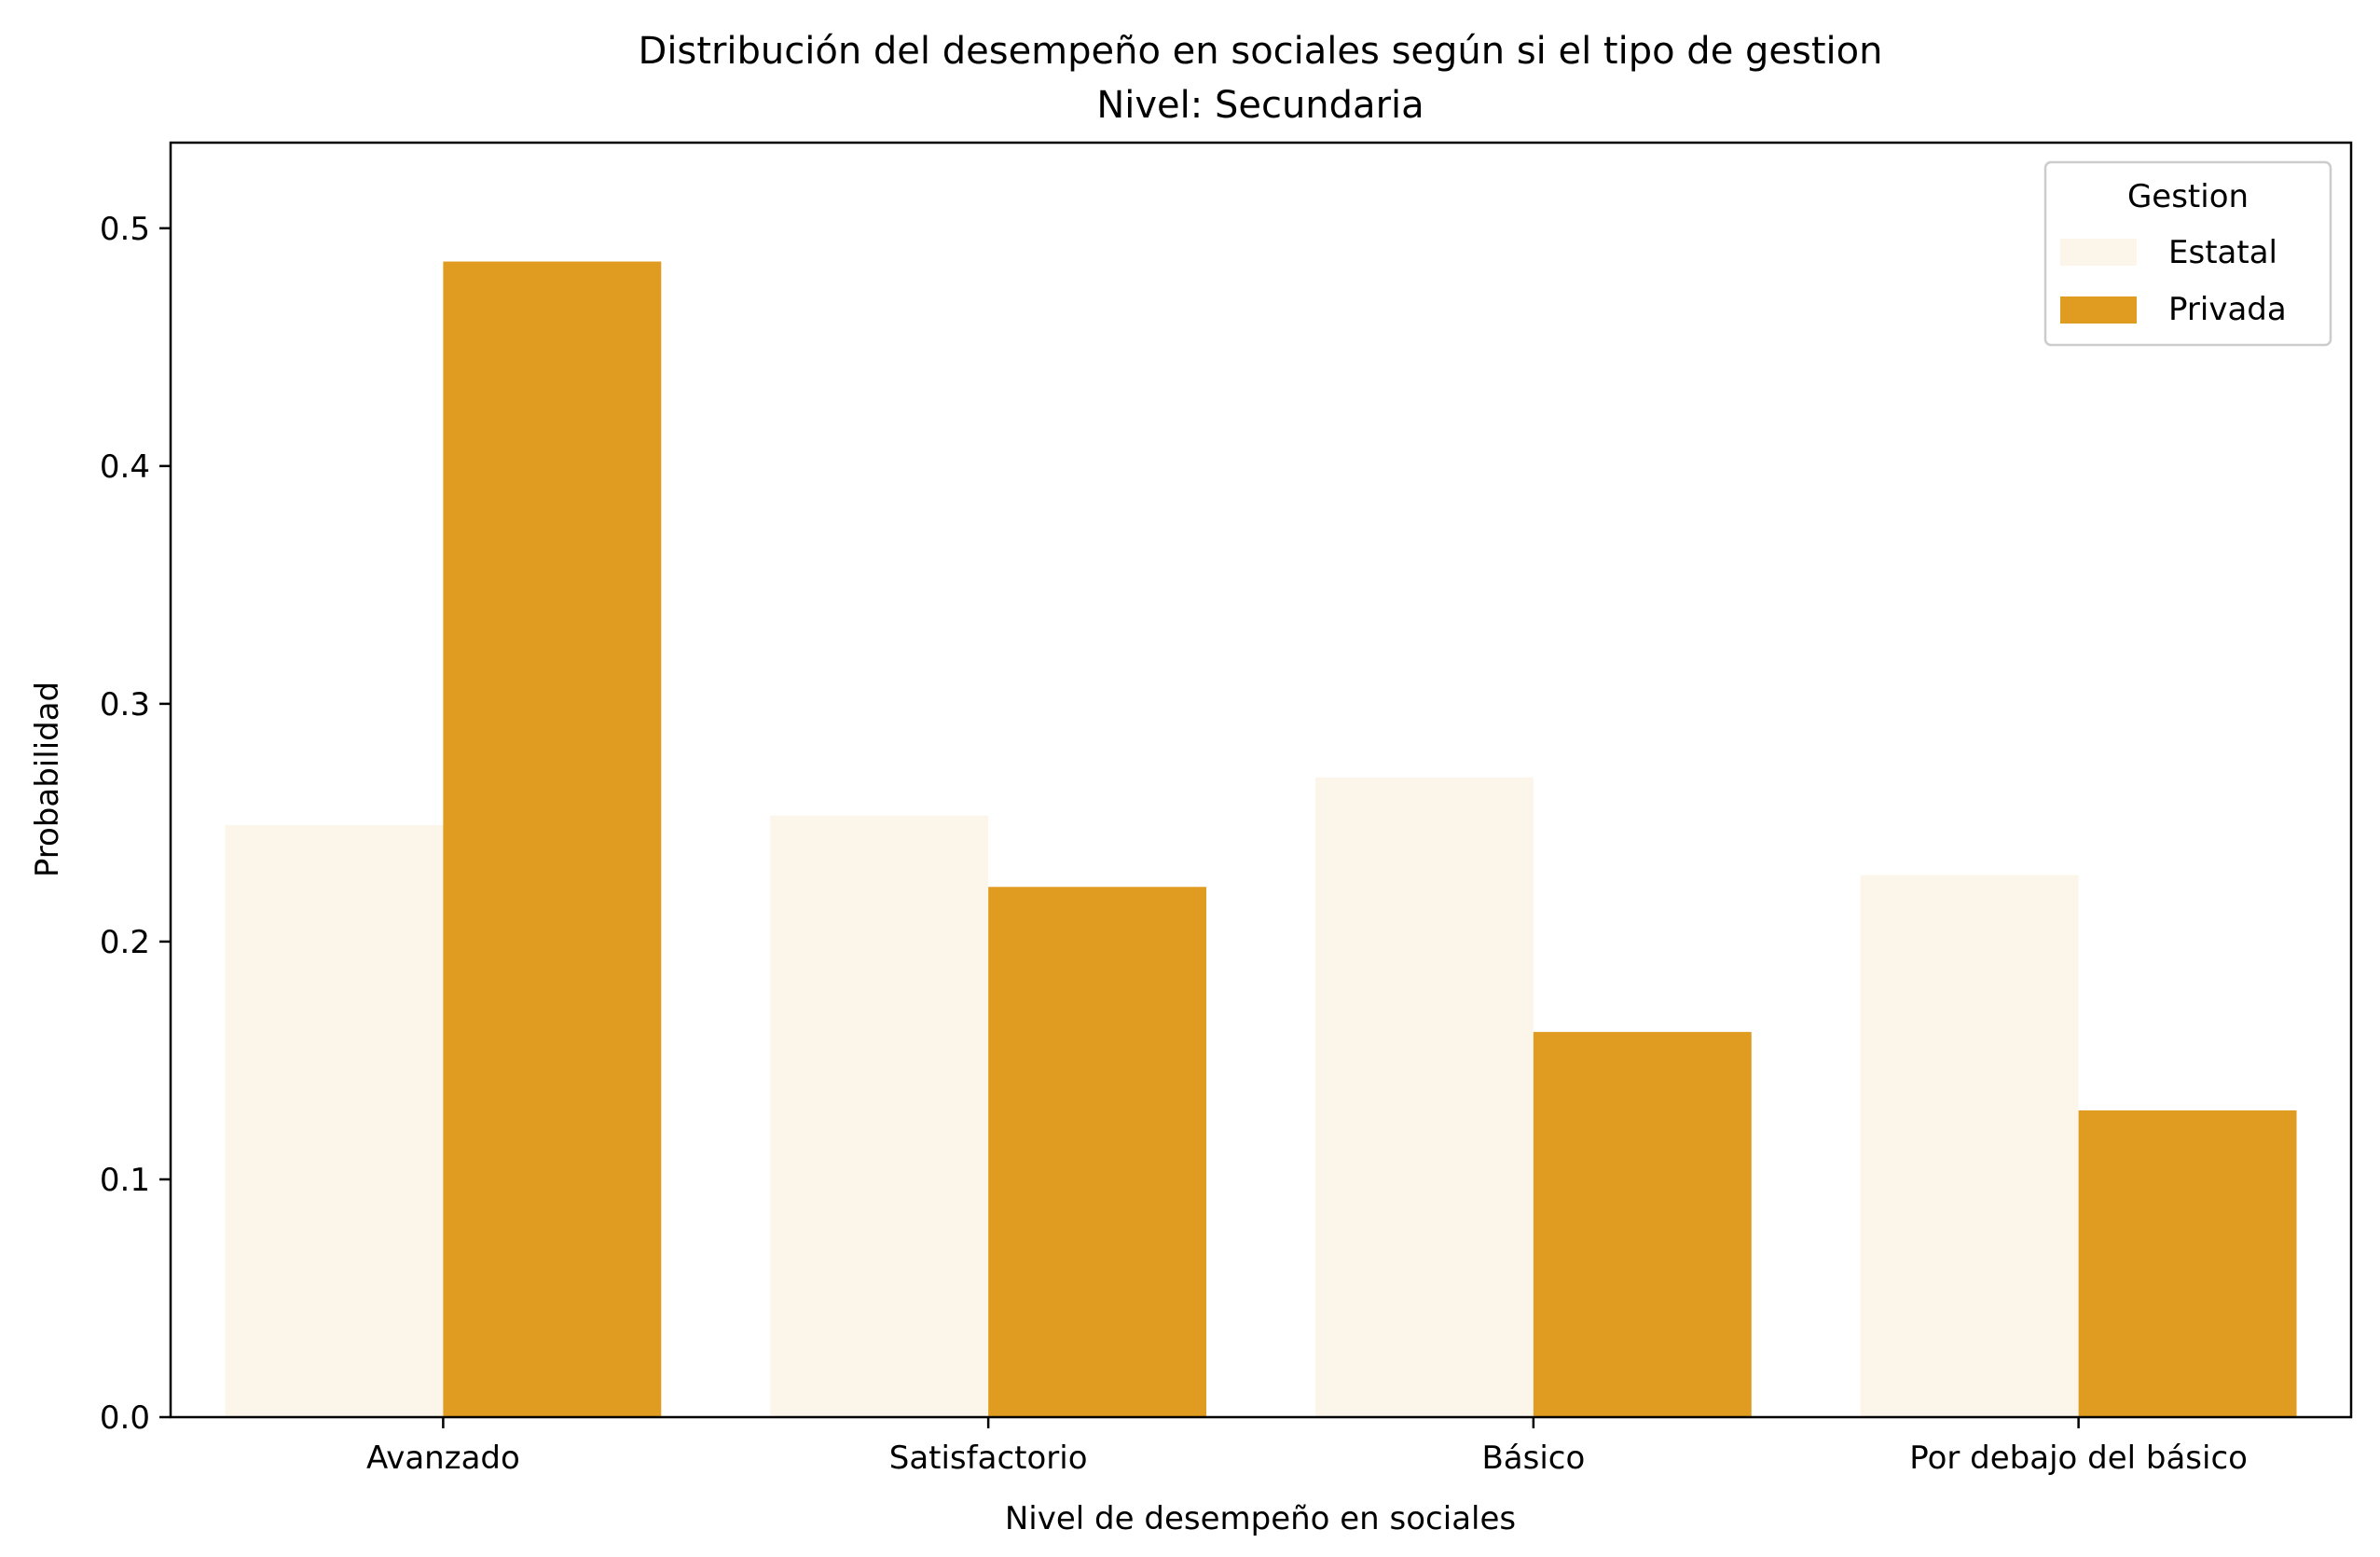  I want to click on bar-estatal-avanzado, so click(335, 1120).